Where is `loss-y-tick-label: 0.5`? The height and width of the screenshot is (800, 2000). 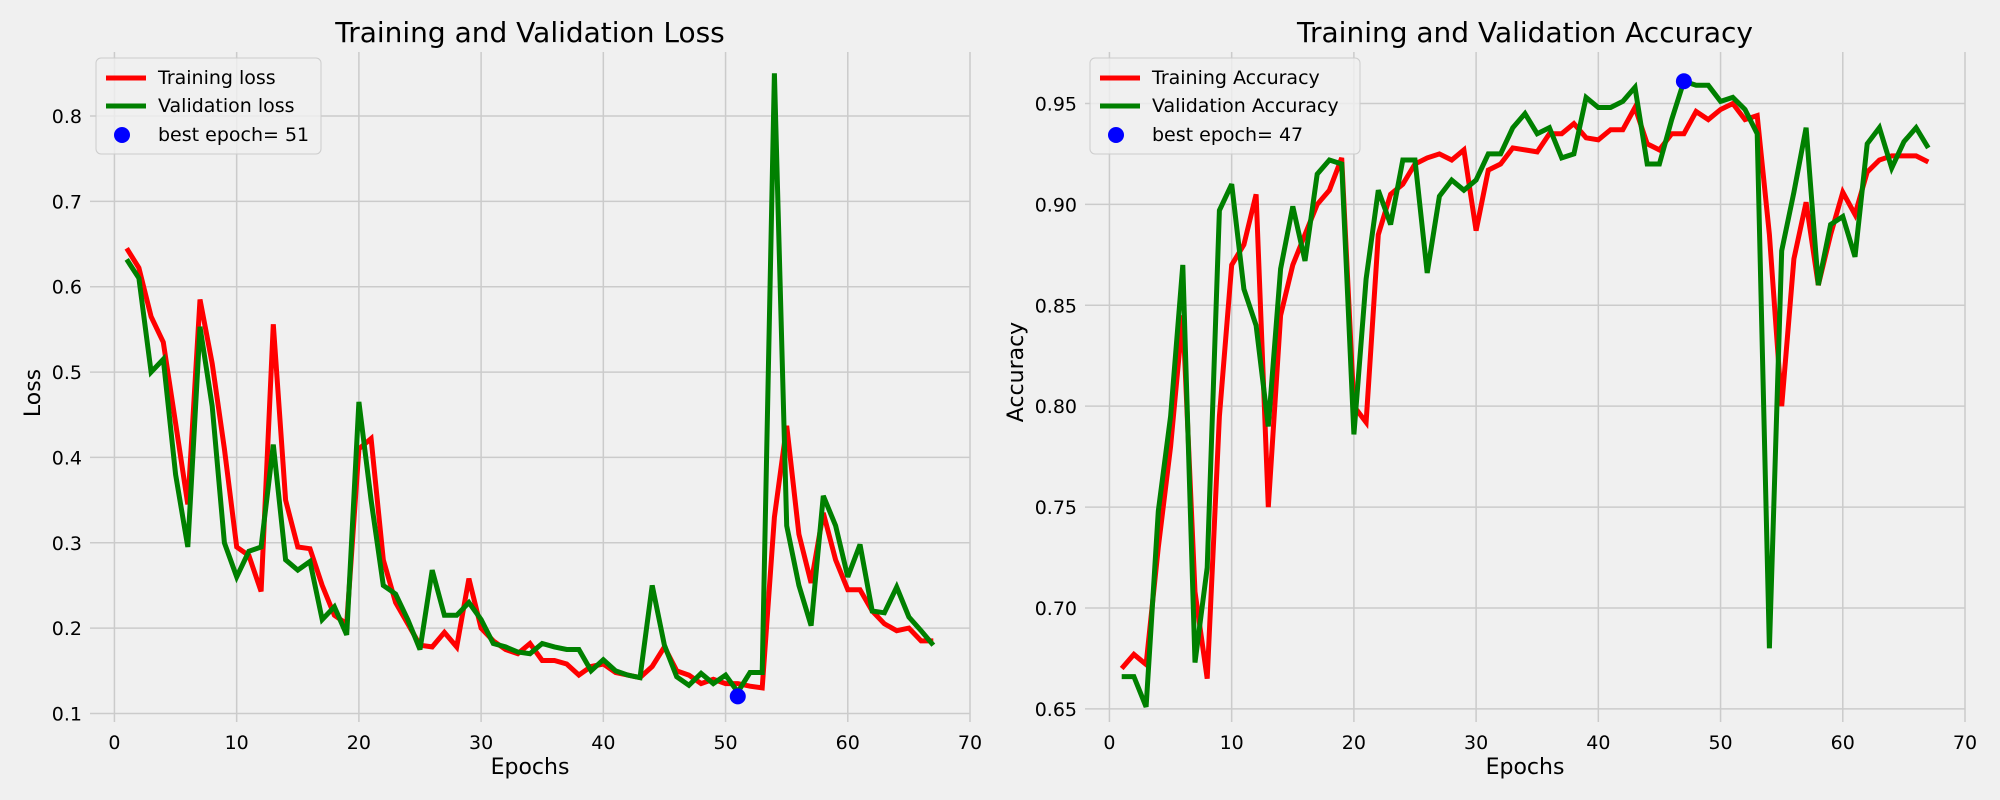 loss-y-tick-label: 0.5 is located at coordinates (67, 373).